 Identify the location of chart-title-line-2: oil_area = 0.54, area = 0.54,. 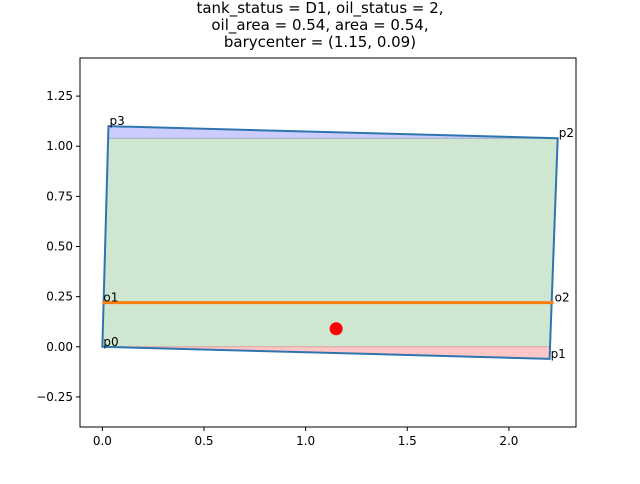
(320, 25).